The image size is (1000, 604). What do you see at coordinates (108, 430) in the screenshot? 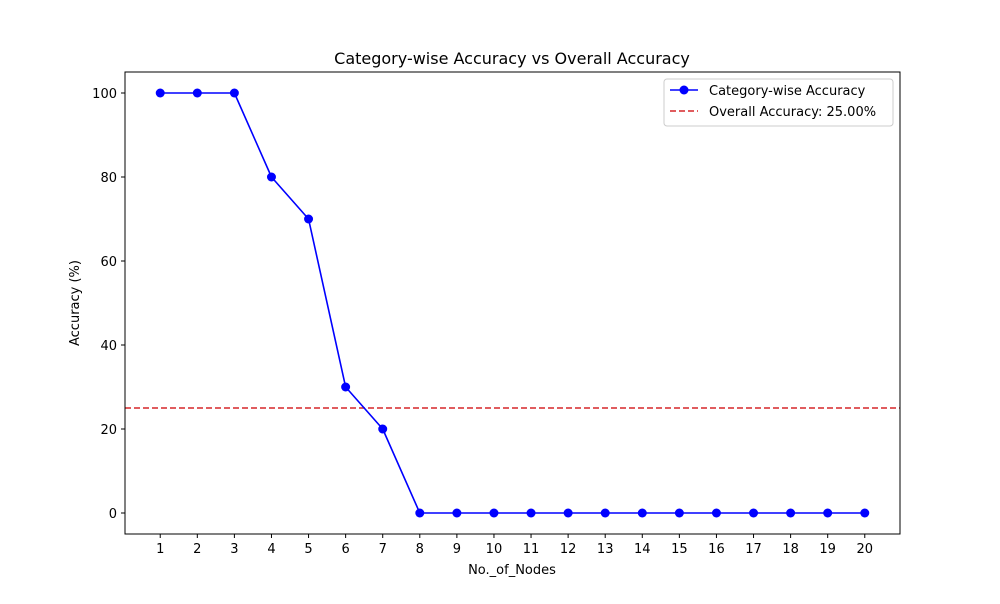
I see `y-tick-label: 20` at bounding box center [108, 430].